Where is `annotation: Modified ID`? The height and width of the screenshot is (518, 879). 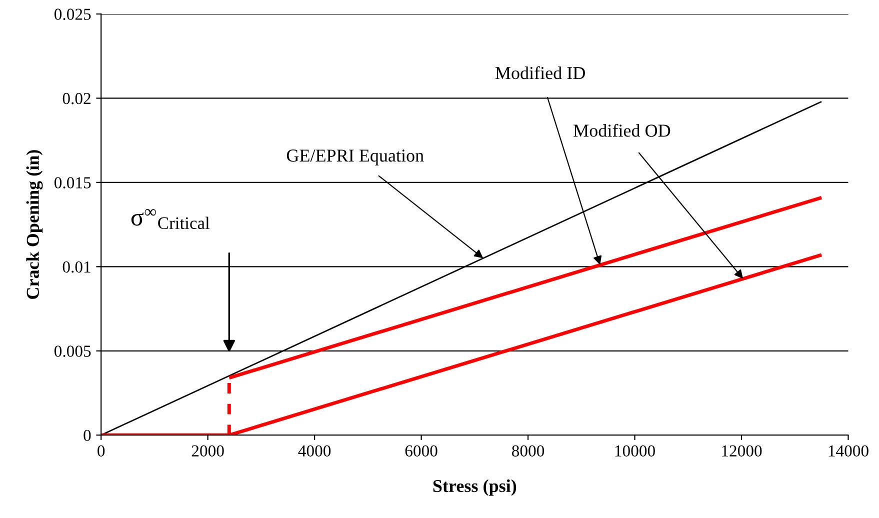 annotation: Modified ID is located at coordinates (540, 73).